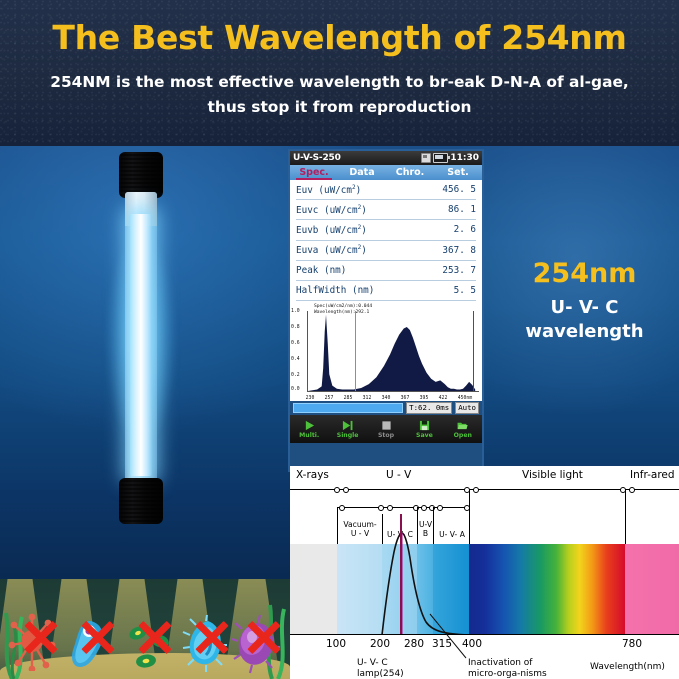 Image resolution: width=679 pixels, height=679 pixels. Describe the element at coordinates (425, 583) in the screenshot. I see `inactivation-curve` at that location.